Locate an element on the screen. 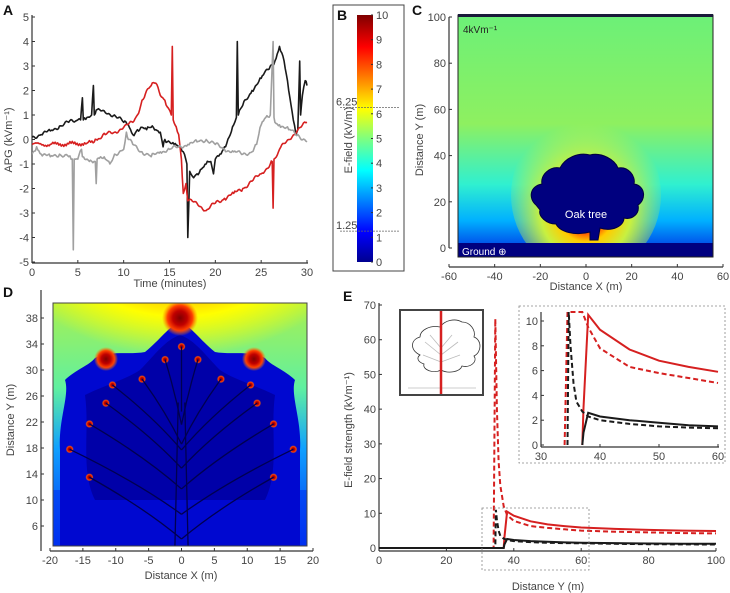 The height and width of the screenshot is (593, 730). panel-d-y-tick-label: 30 is located at coordinates (32, 371).